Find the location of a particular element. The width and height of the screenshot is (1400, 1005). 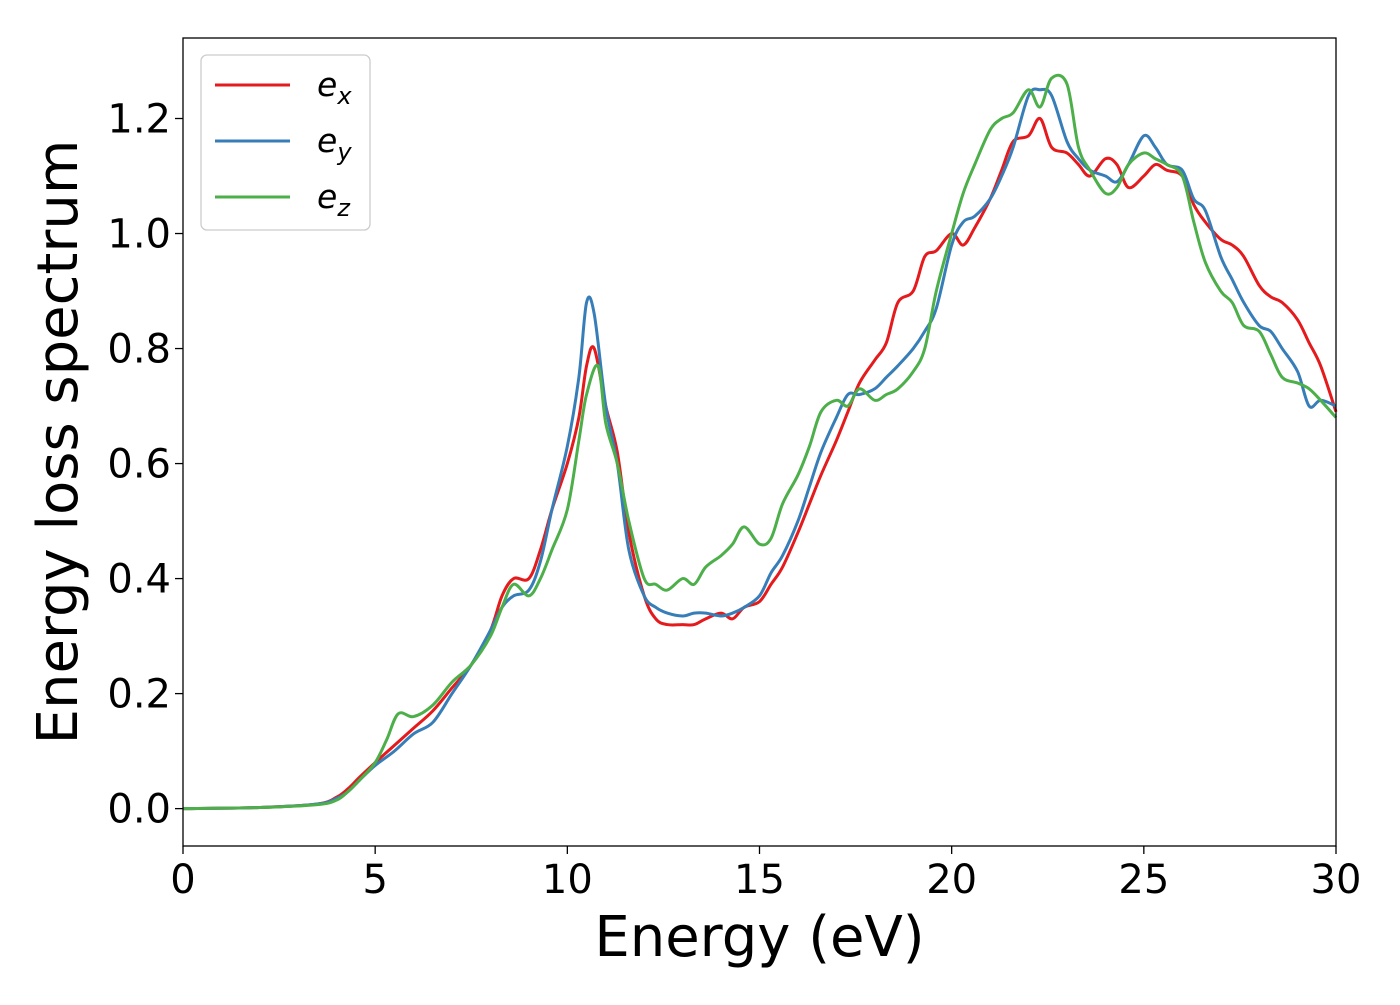

legend: ex ey ez is located at coordinates (285, 142).